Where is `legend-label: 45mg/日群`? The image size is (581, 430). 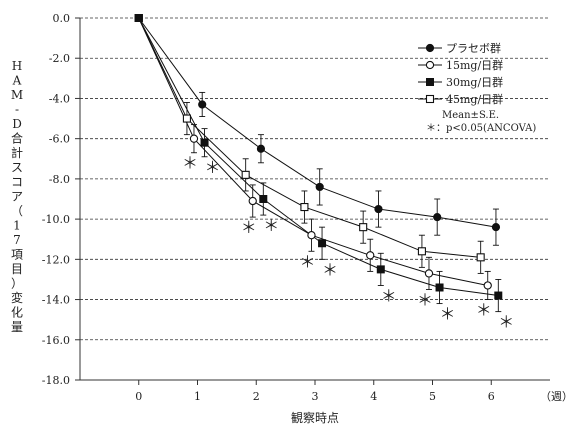 legend-label: 45mg/日群 is located at coordinates (474, 99).